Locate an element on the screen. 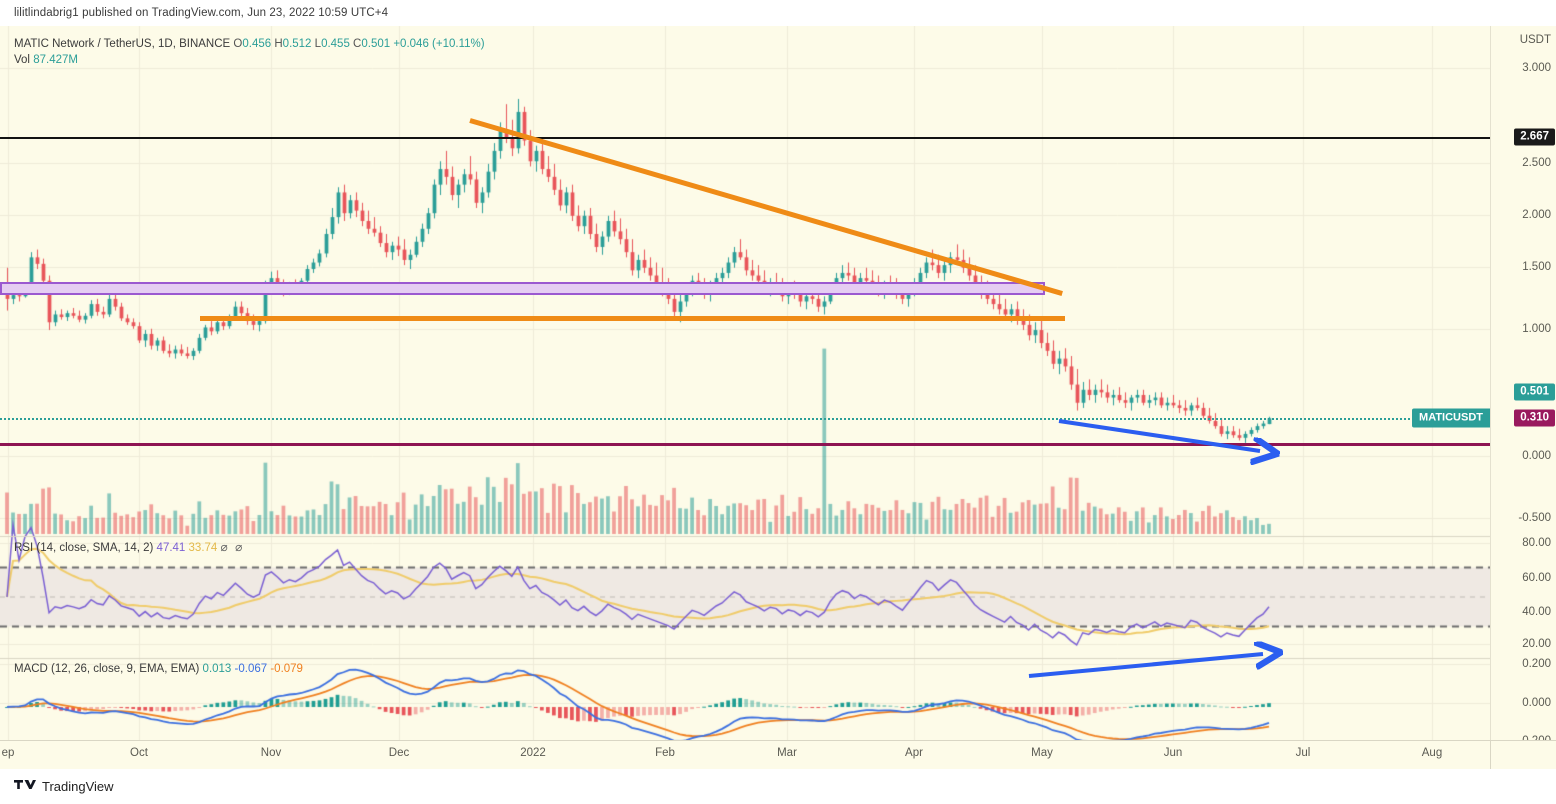  macd-signal-value: -0.079 is located at coordinates (286, 669).